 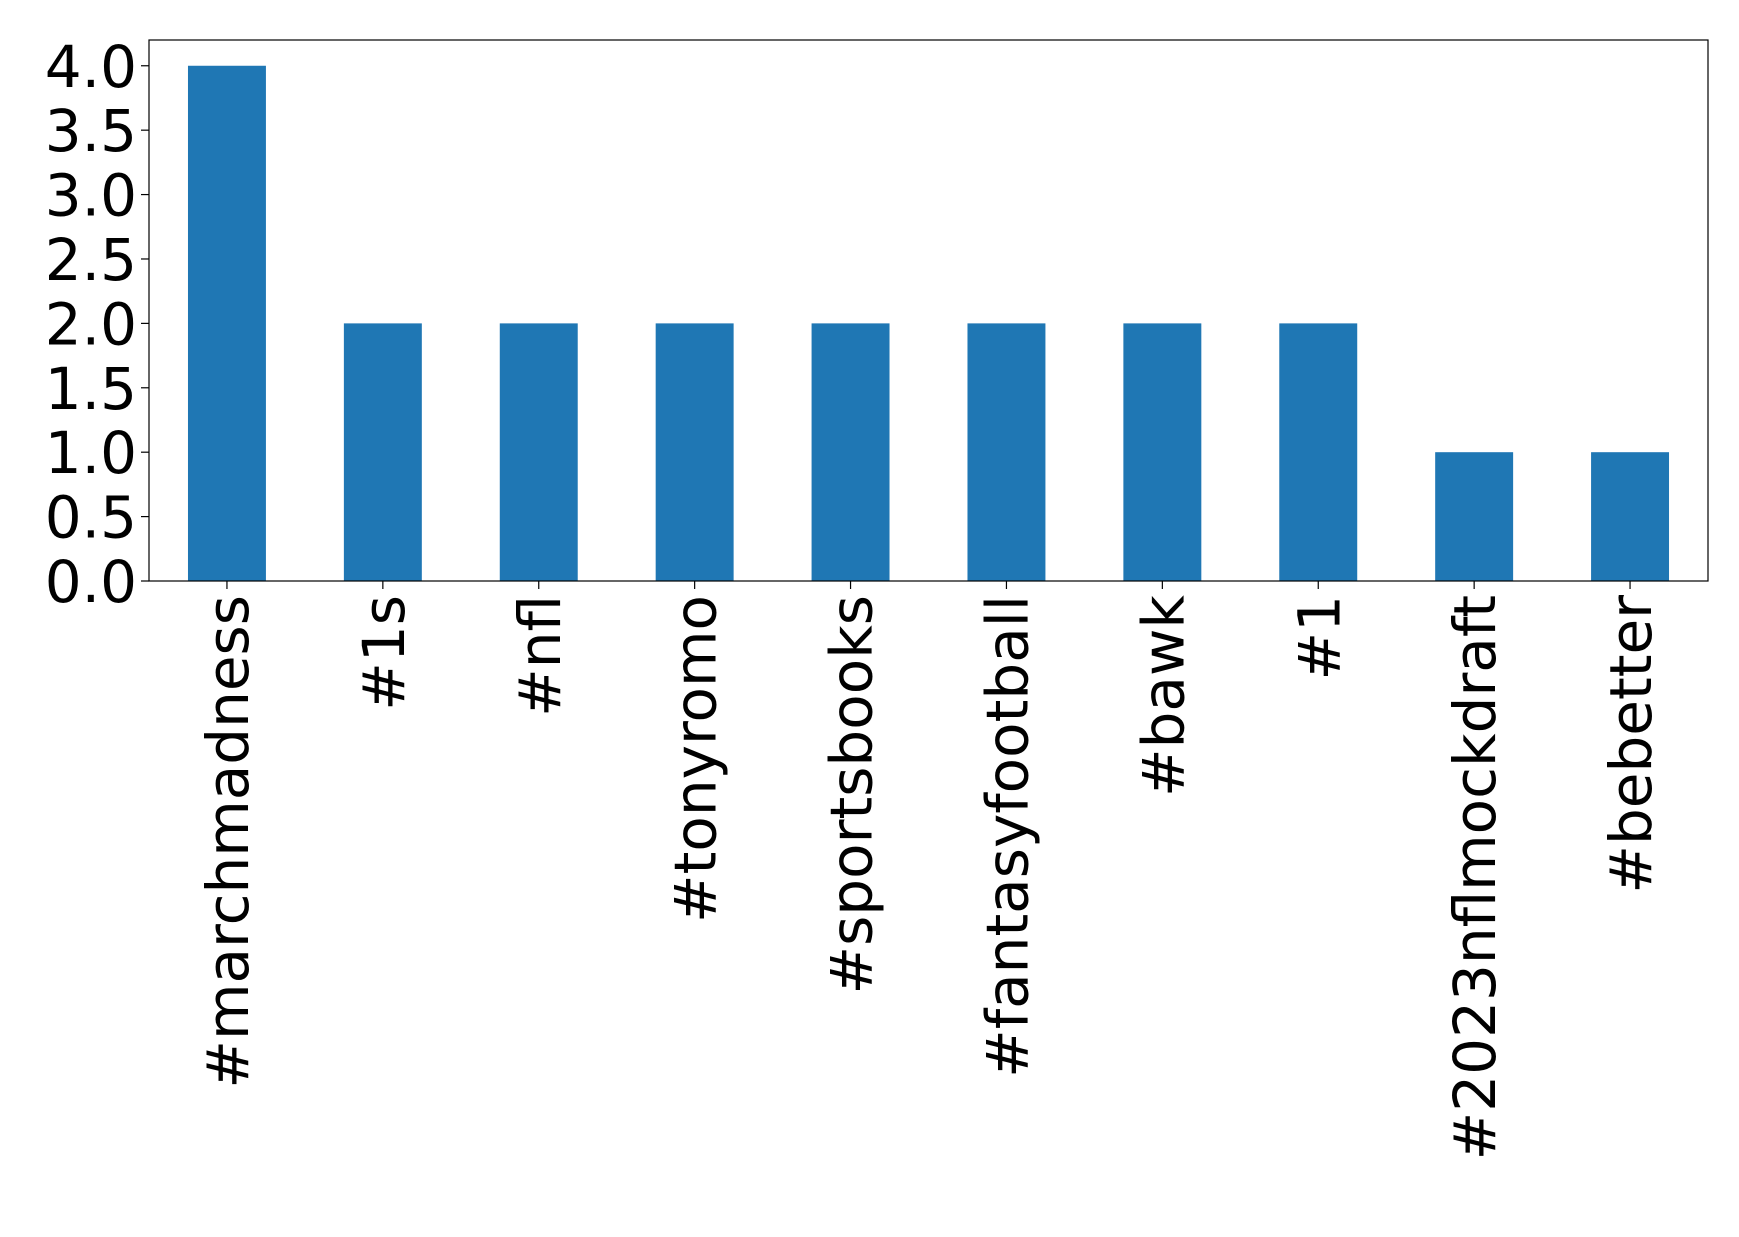 What do you see at coordinates (91, 131) in the screenshot?
I see `y-tick-label: 3.5` at bounding box center [91, 131].